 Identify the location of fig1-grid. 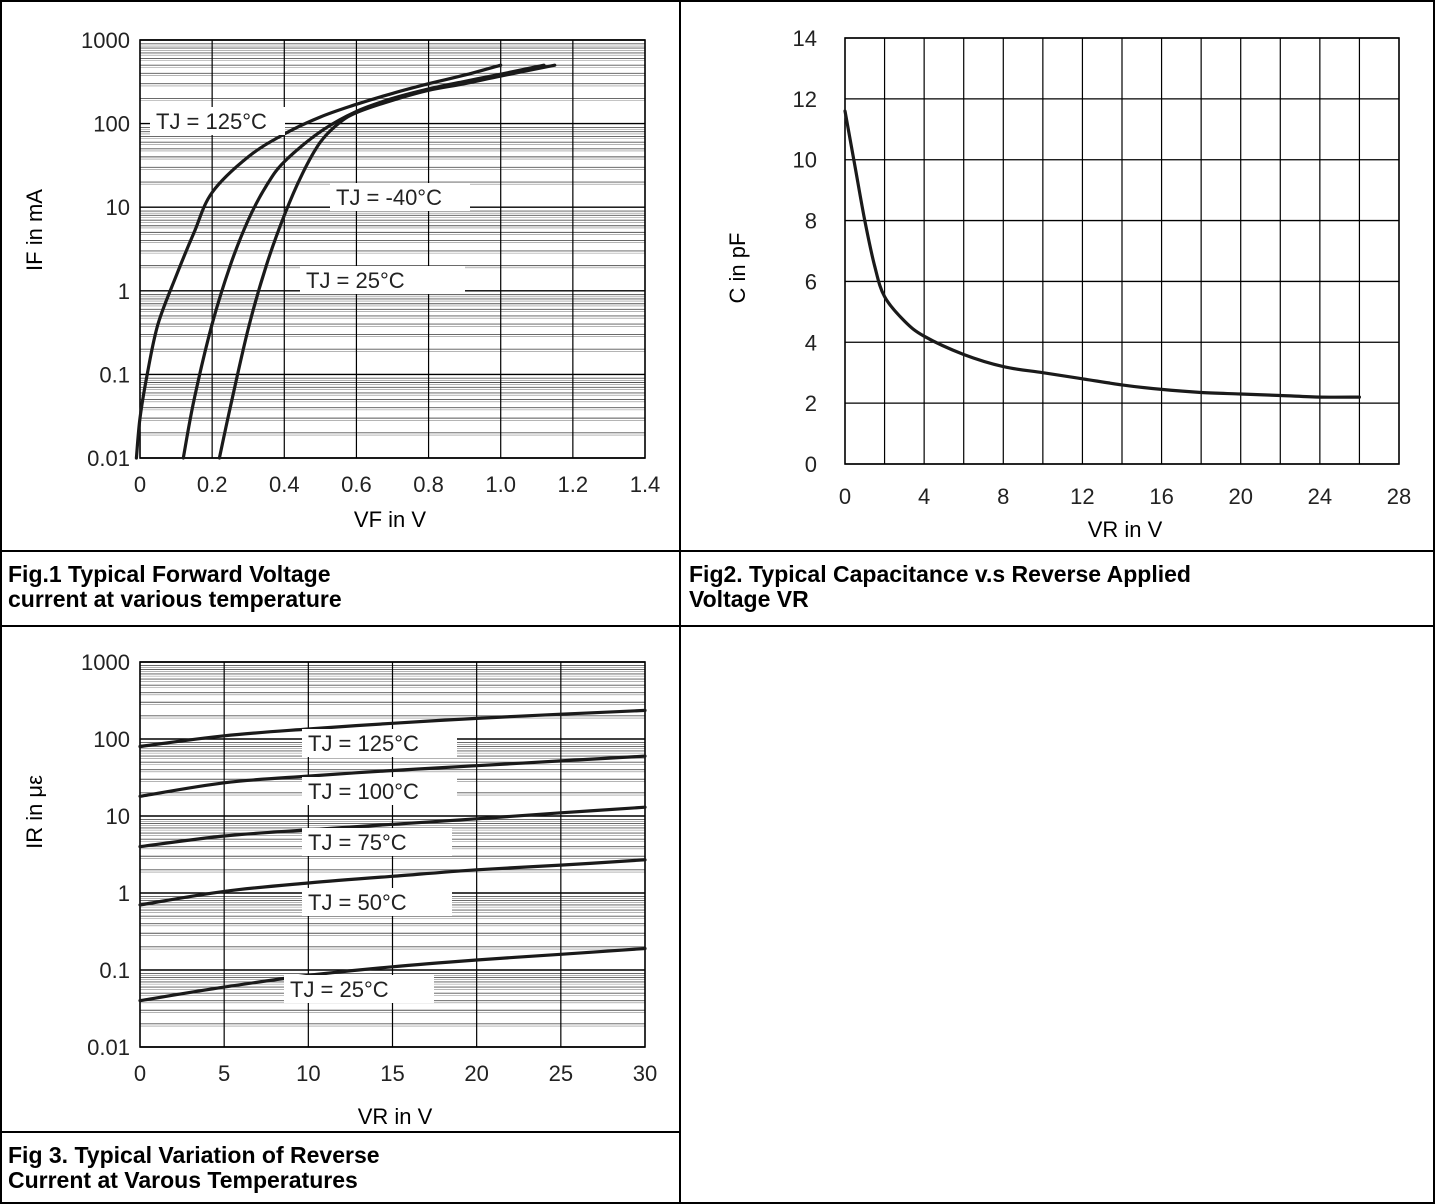
(392, 249).